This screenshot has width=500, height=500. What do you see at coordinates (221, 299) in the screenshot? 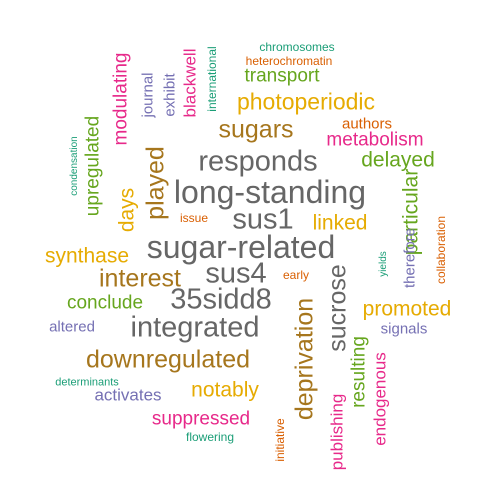
I see `word-35sidd8: 35sidd8` at bounding box center [221, 299].